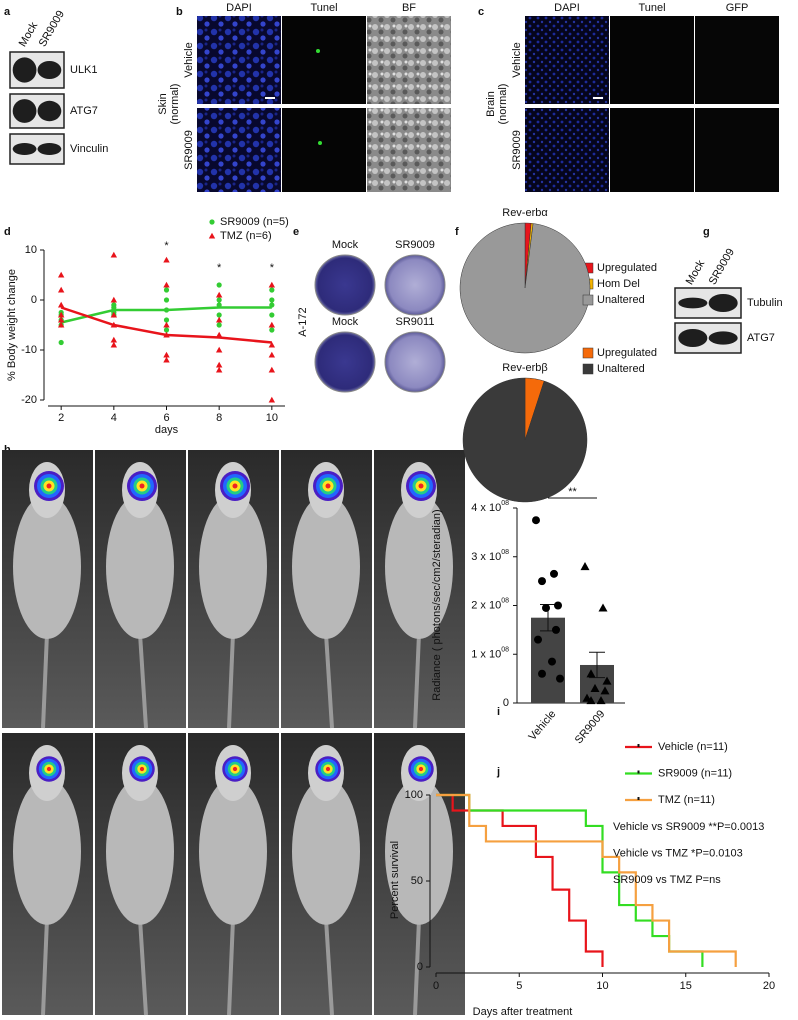 The height and width of the screenshot is (1020, 798). Describe the element at coordinates (415, 245) in the screenshot. I see `dish-label: SR9009` at that location.